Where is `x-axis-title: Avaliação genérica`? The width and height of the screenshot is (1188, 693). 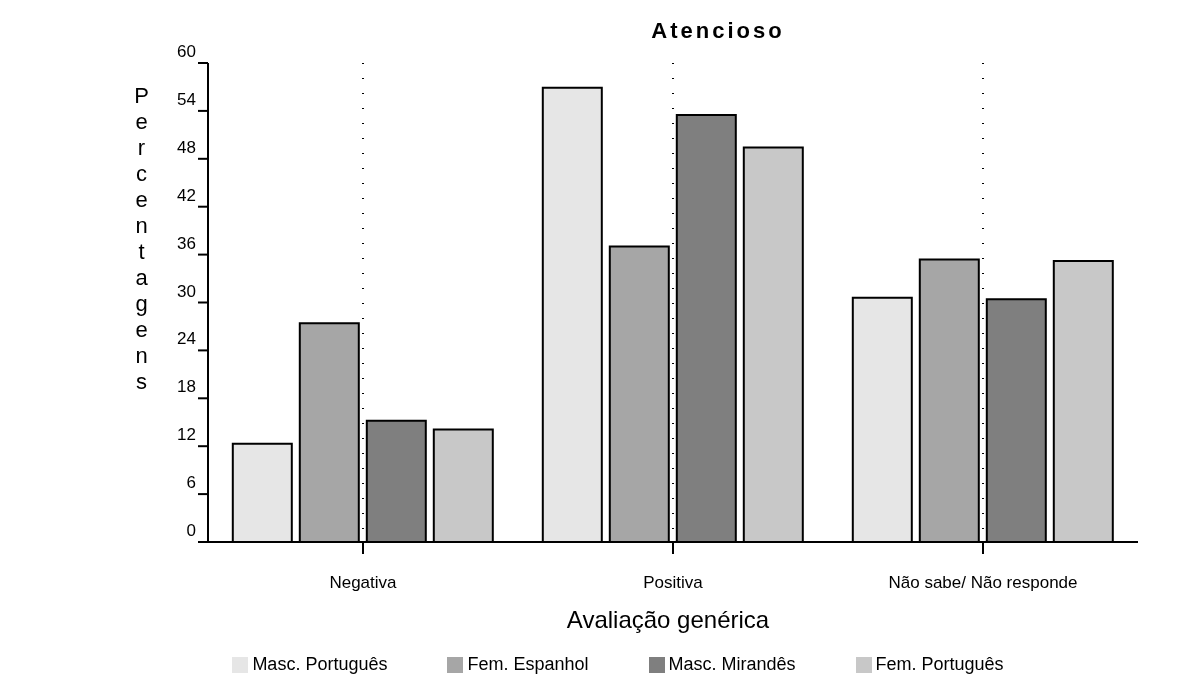
x-axis-title: Avaliação genérica is located at coordinates (668, 620).